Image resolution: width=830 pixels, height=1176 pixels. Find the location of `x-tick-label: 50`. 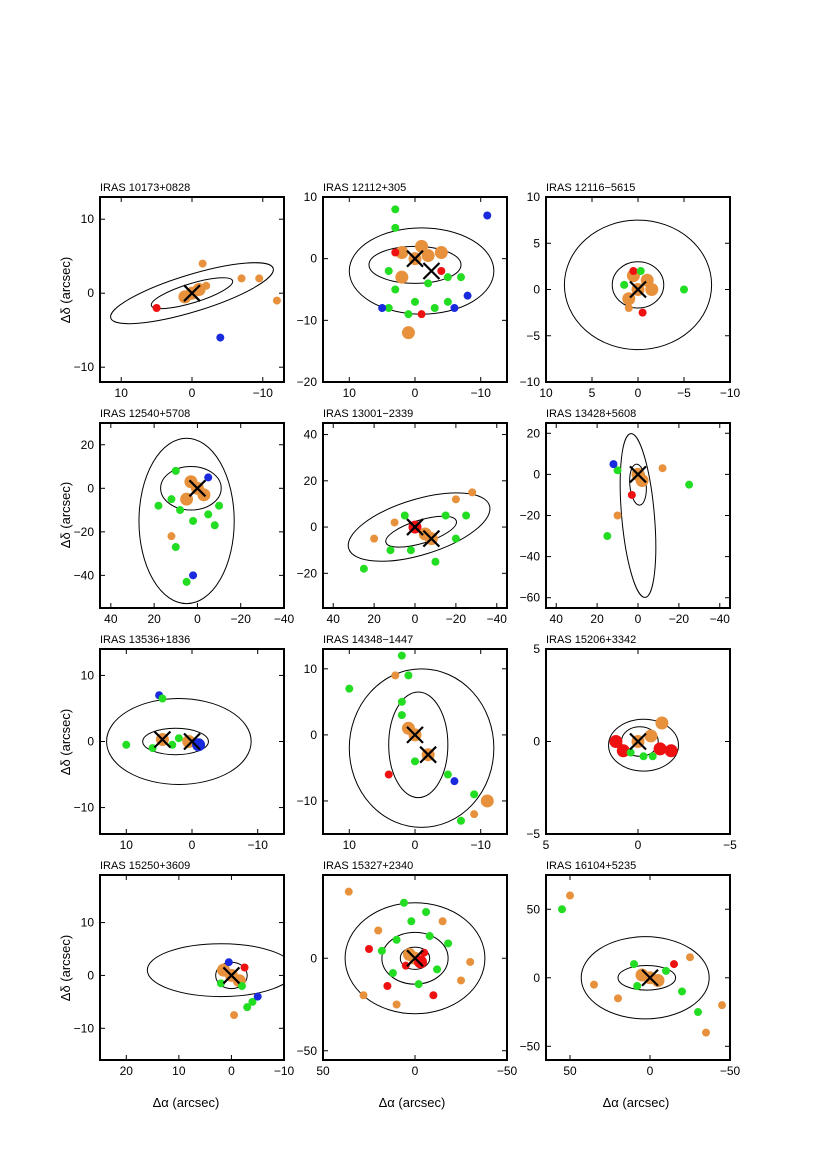

x-tick-label: 50 is located at coordinates (570, 1071).